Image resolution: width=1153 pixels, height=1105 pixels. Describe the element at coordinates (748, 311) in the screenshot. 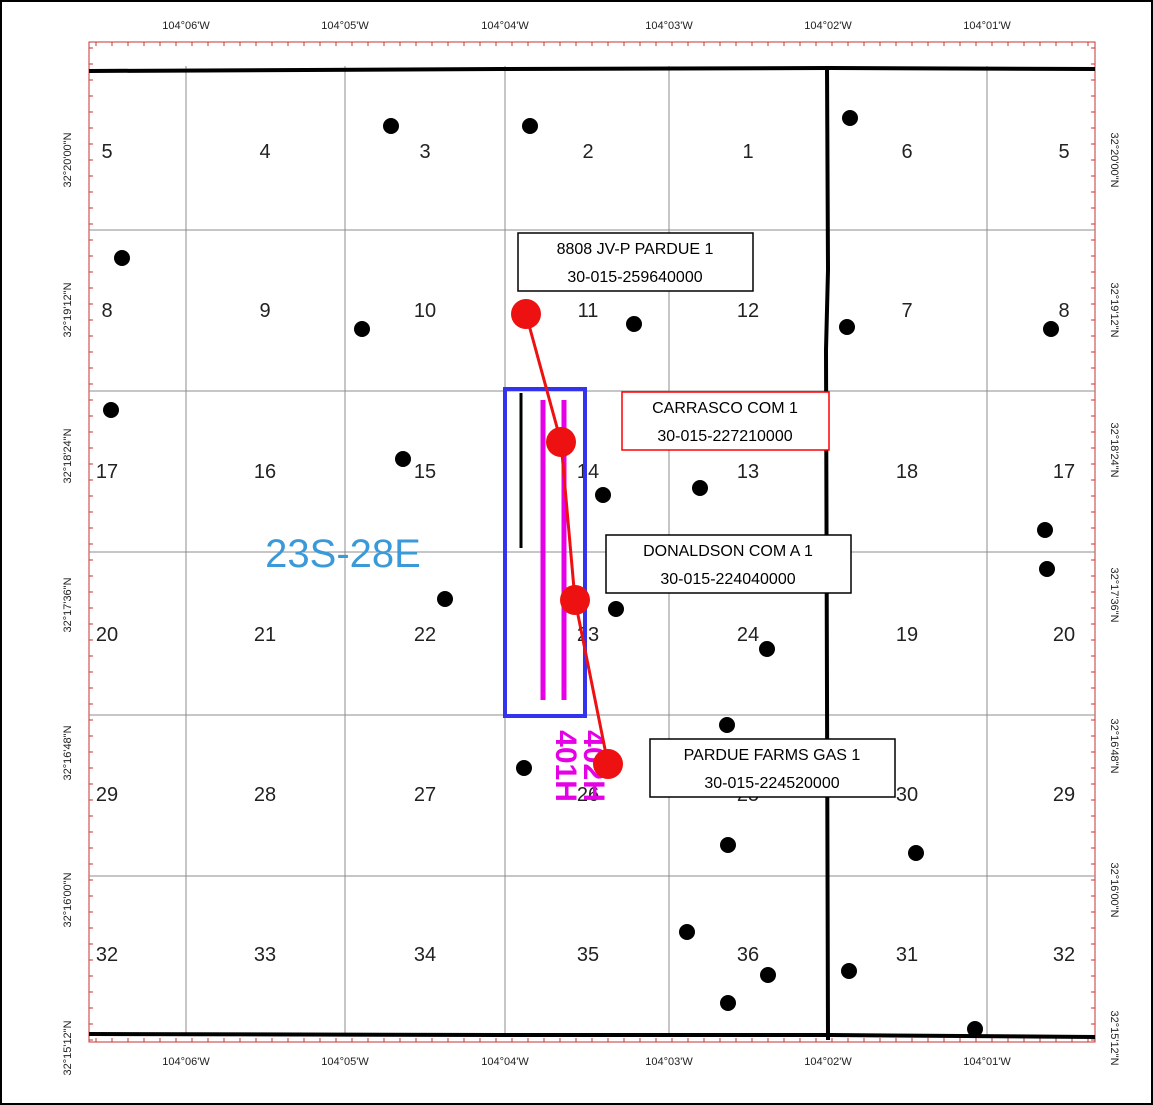

I see `section-number: 12` at that location.